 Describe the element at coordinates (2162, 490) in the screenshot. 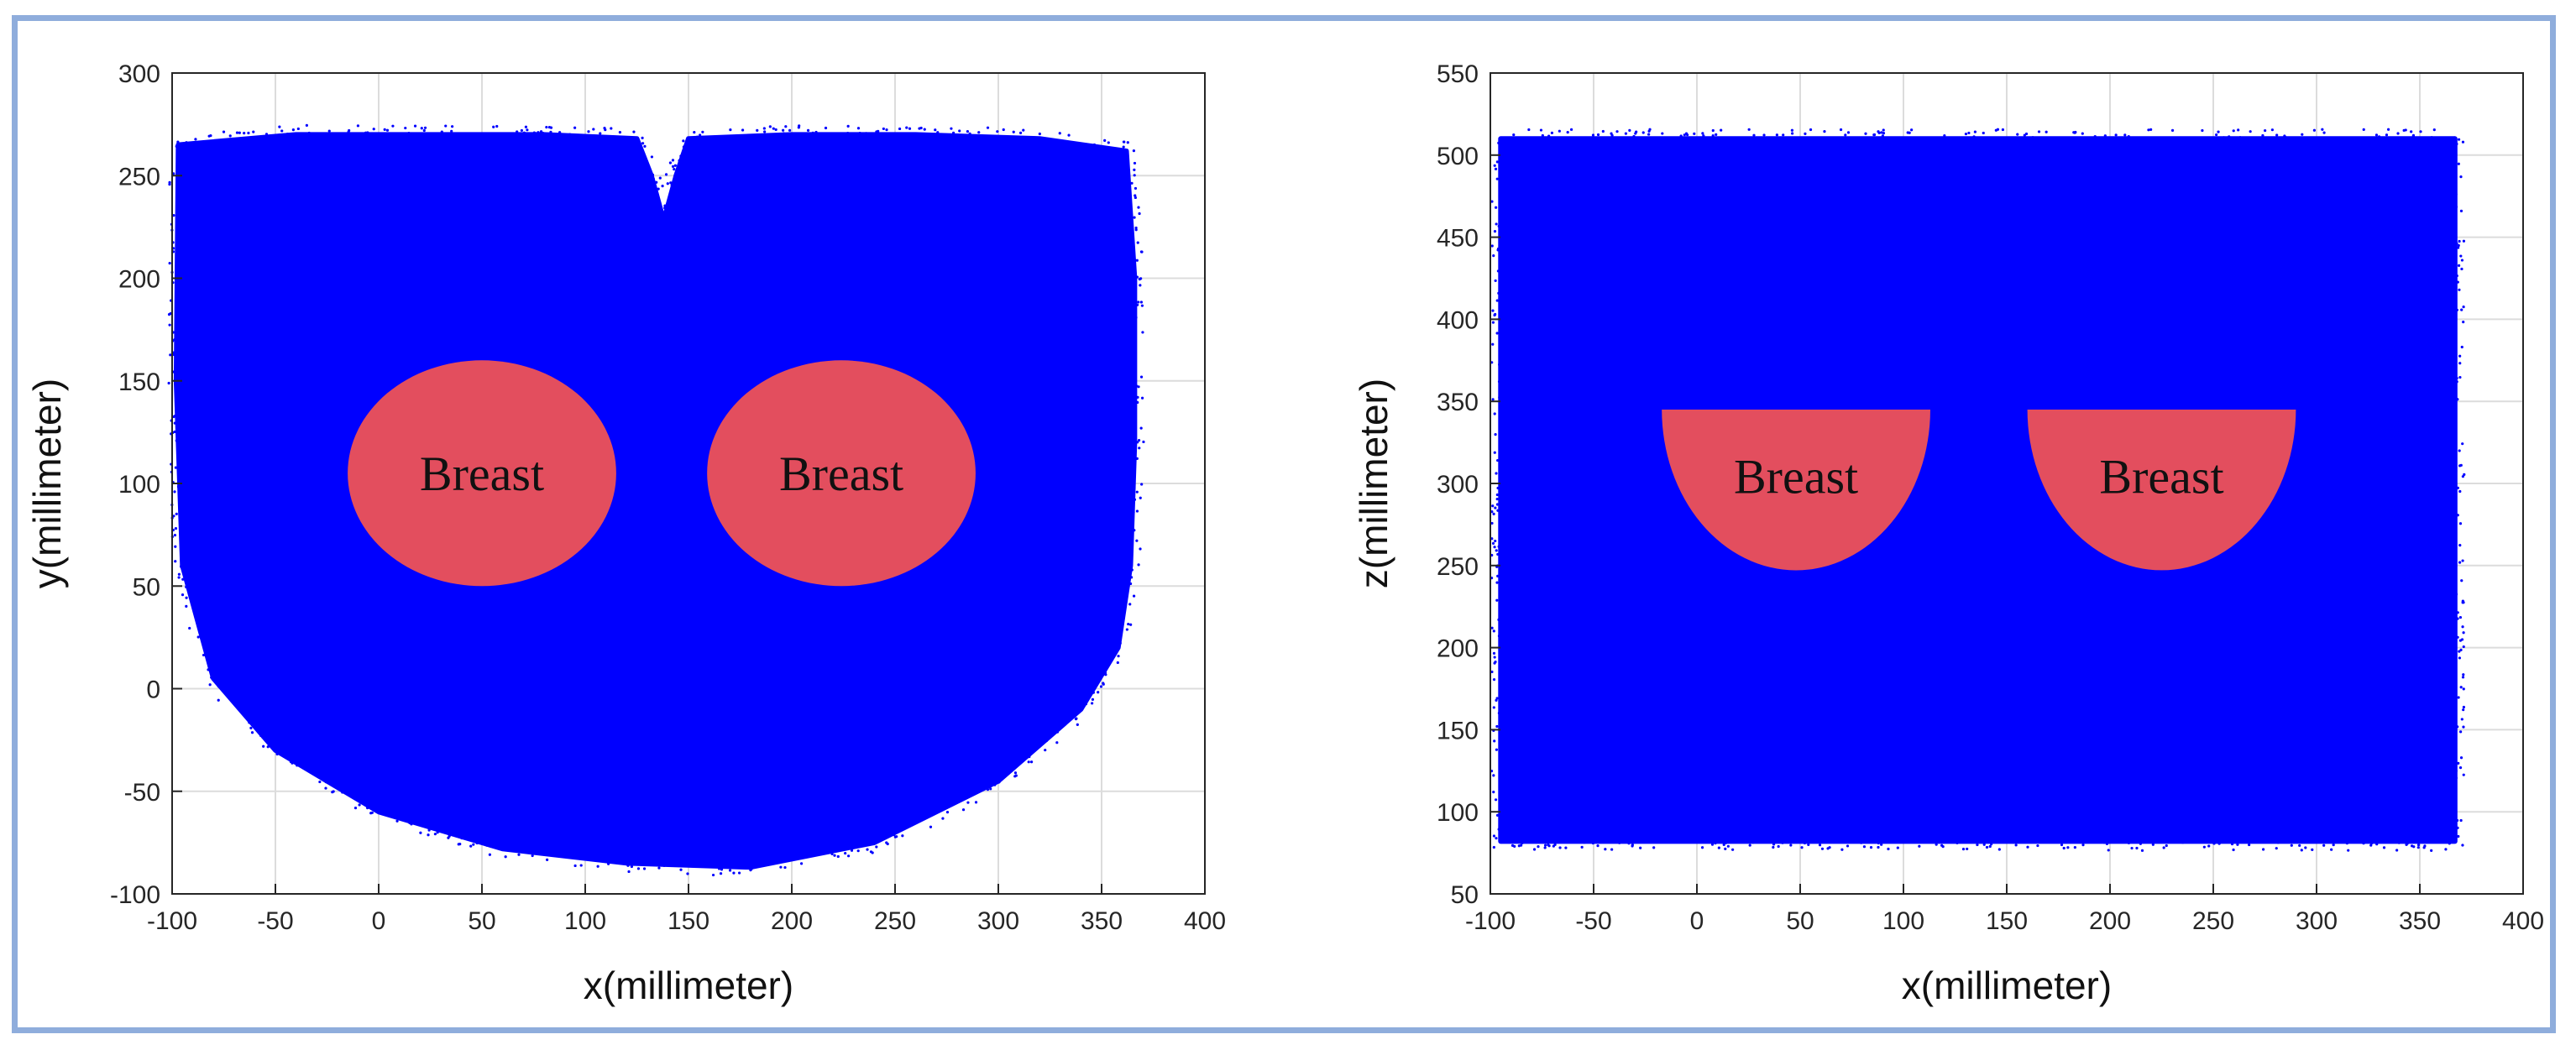

I see `breast-region` at that location.